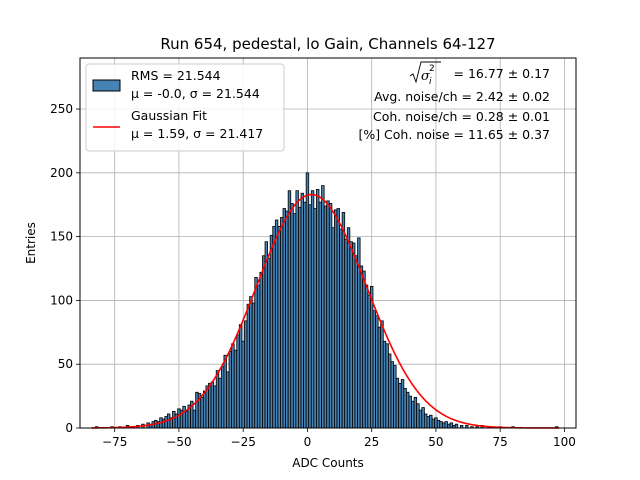  I want to click on avg-noise-stat: Avg. noise/ch = 2.42 ± 0.02, so click(462, 96).